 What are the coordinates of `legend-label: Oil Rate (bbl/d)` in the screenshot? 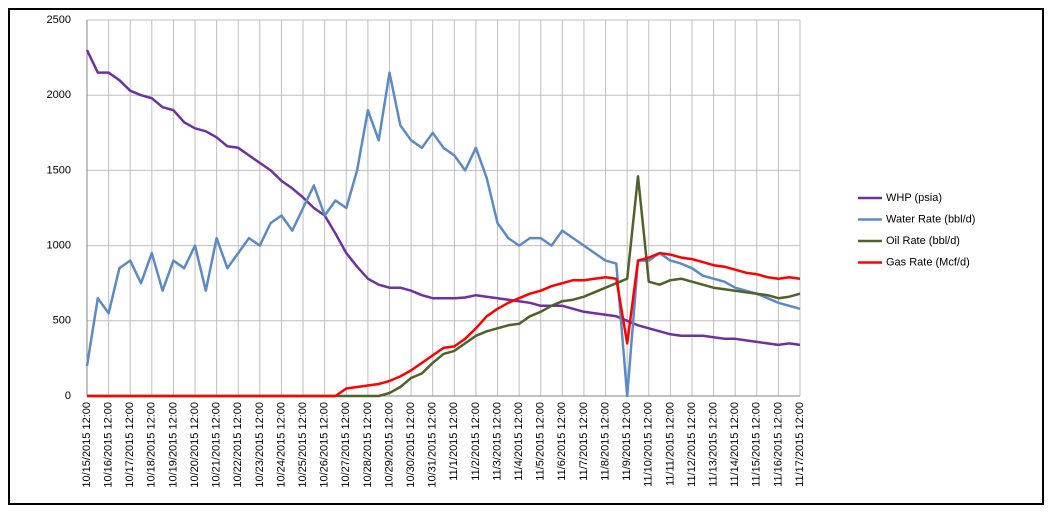 It's located at (923, 241).